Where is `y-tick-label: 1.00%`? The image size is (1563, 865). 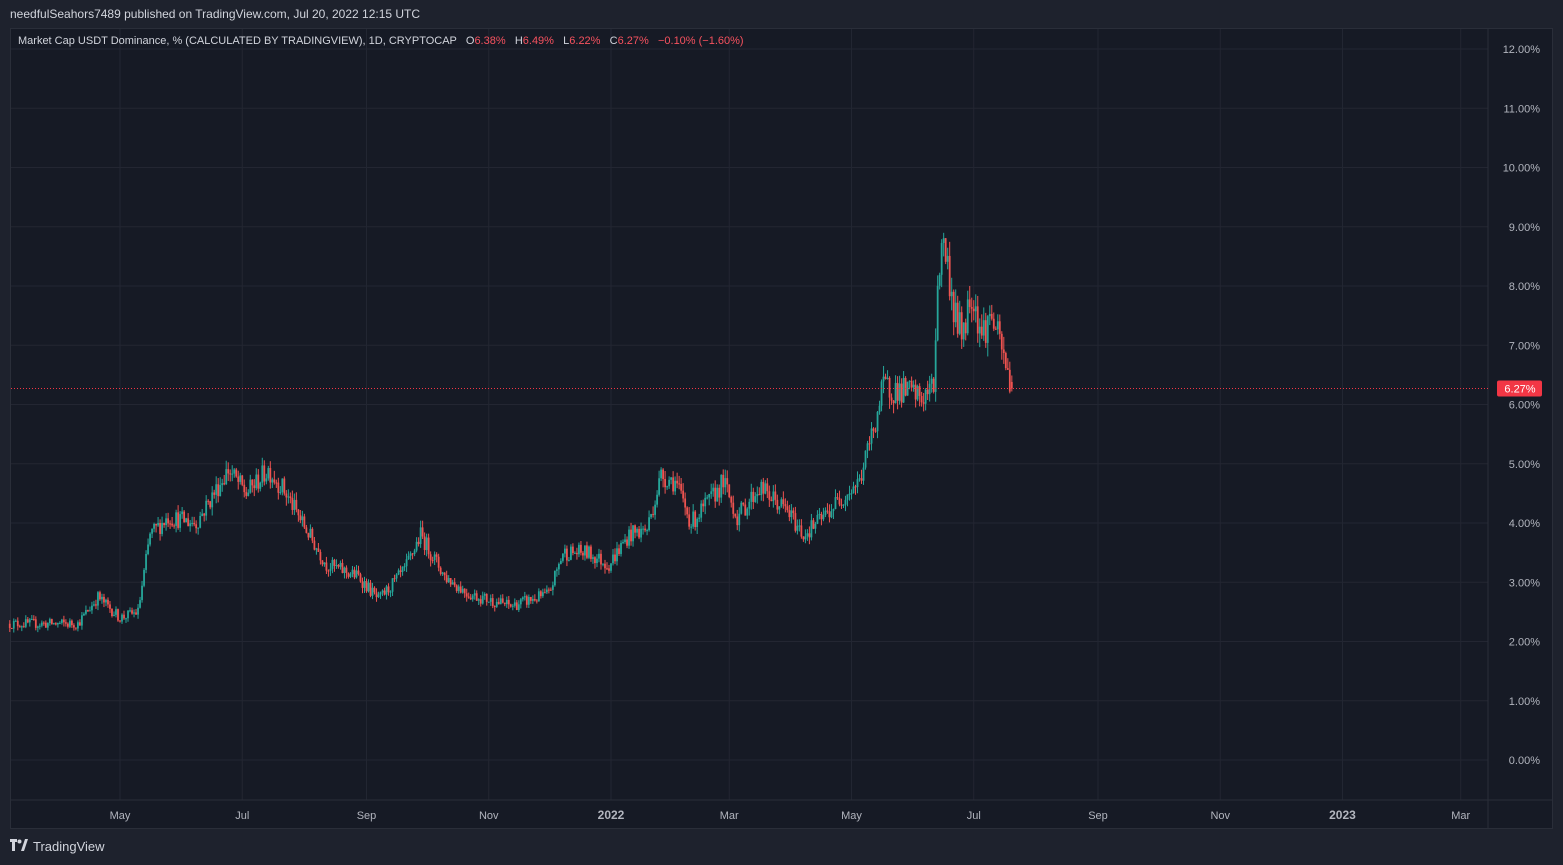
y-tick-label: 1.00% is located at coordinates (1524, 702).